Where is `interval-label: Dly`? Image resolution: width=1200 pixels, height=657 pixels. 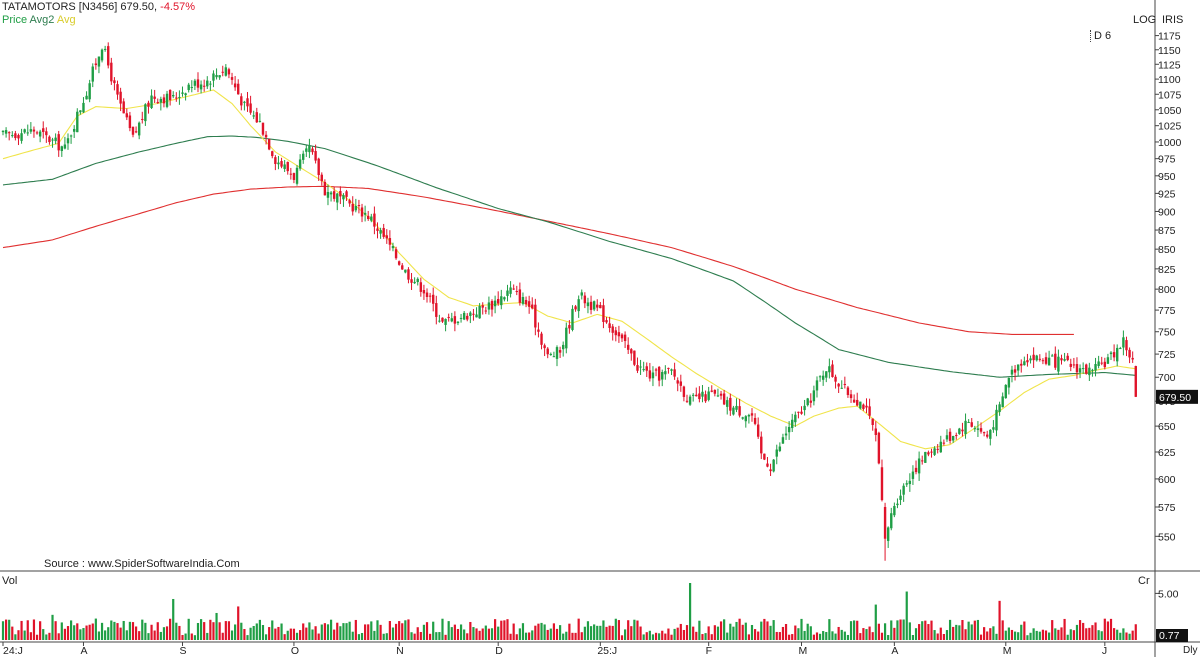 interval-label: Dly is located at coordinates (1190, 650).